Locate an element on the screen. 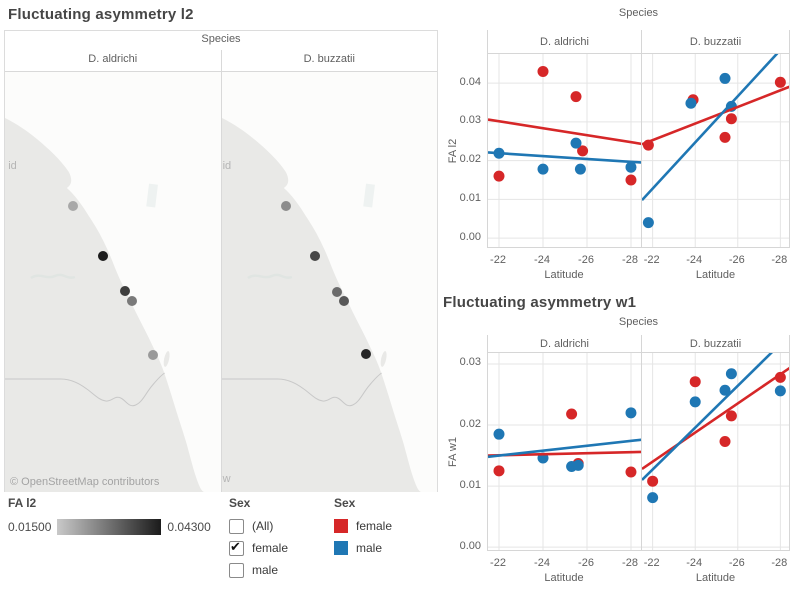  facet-canvas is located at coordinates (564, 451).